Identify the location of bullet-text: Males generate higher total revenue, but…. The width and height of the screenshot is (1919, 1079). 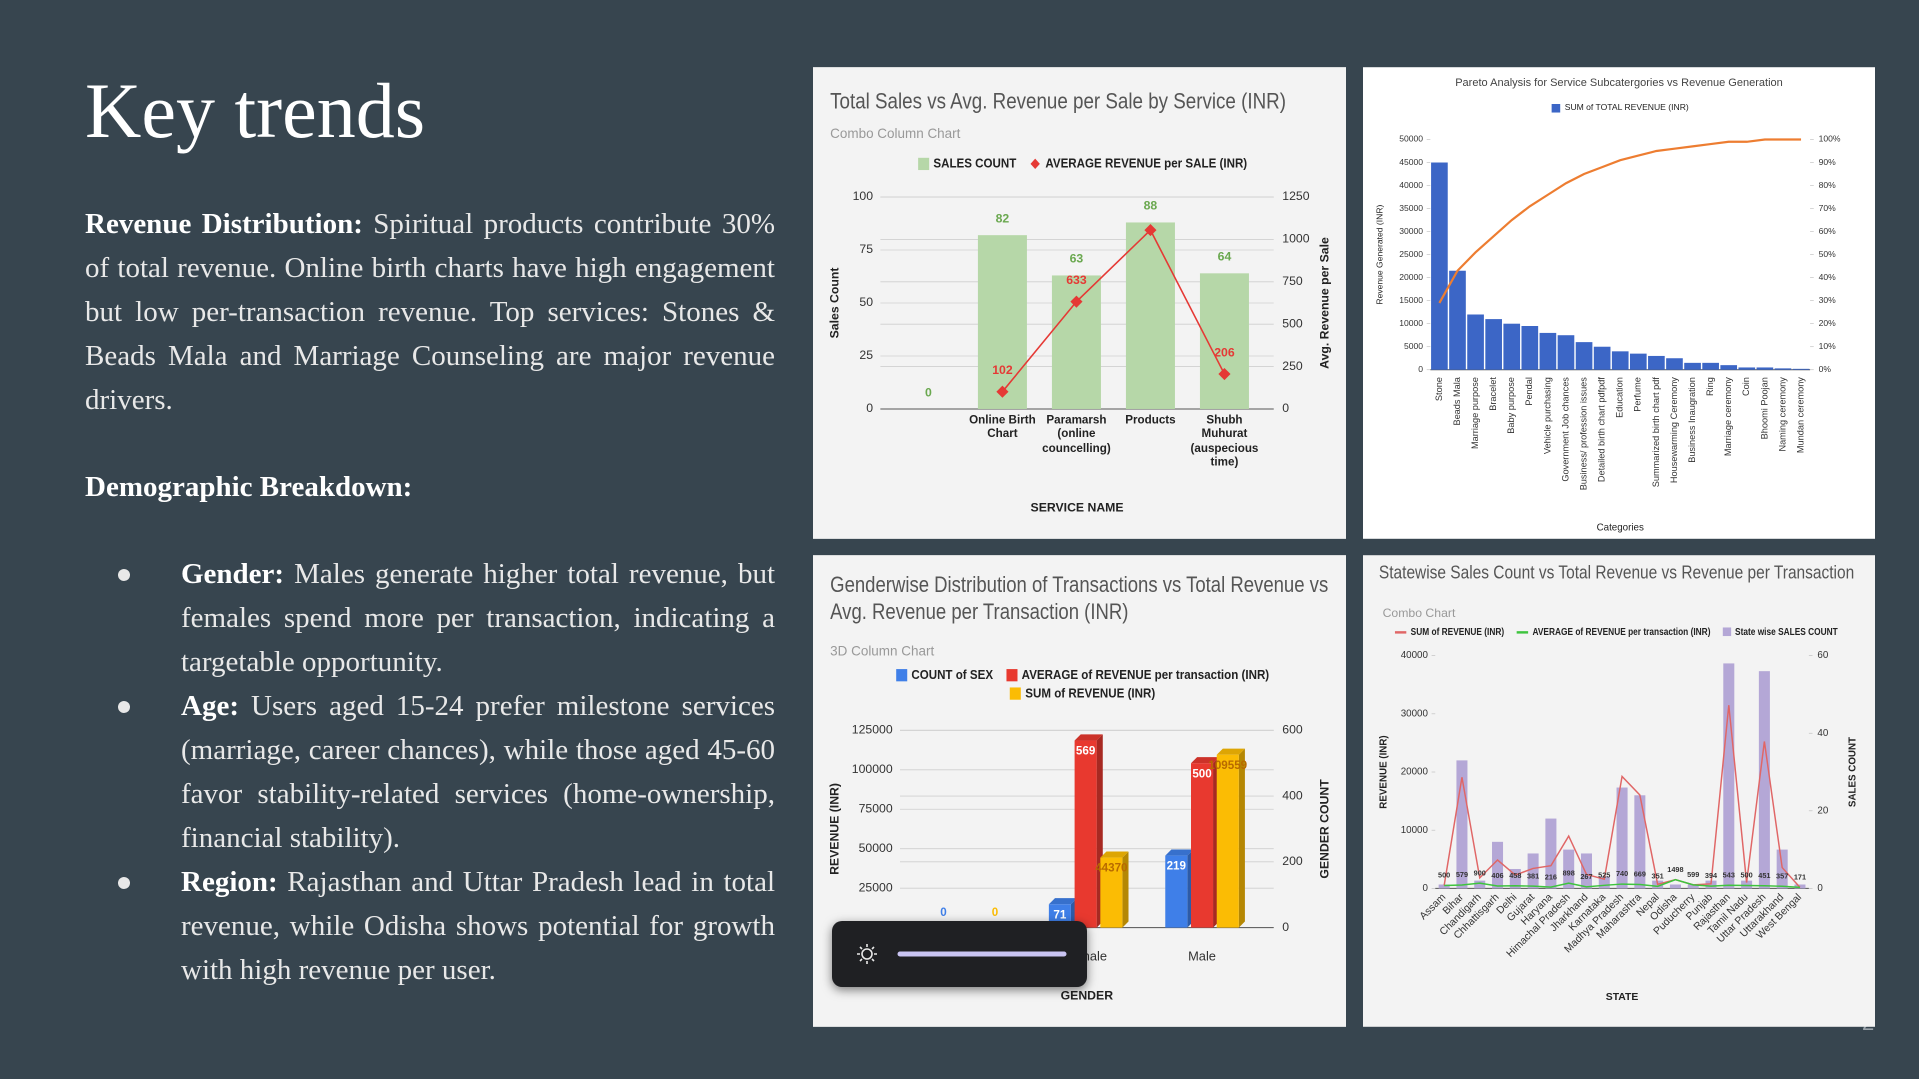
(478, 618).